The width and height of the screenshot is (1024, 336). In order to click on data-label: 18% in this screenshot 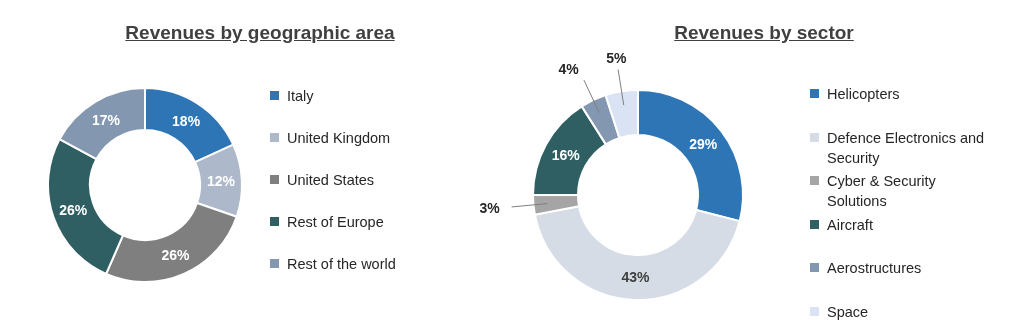, I will do `click(186, 121)`.